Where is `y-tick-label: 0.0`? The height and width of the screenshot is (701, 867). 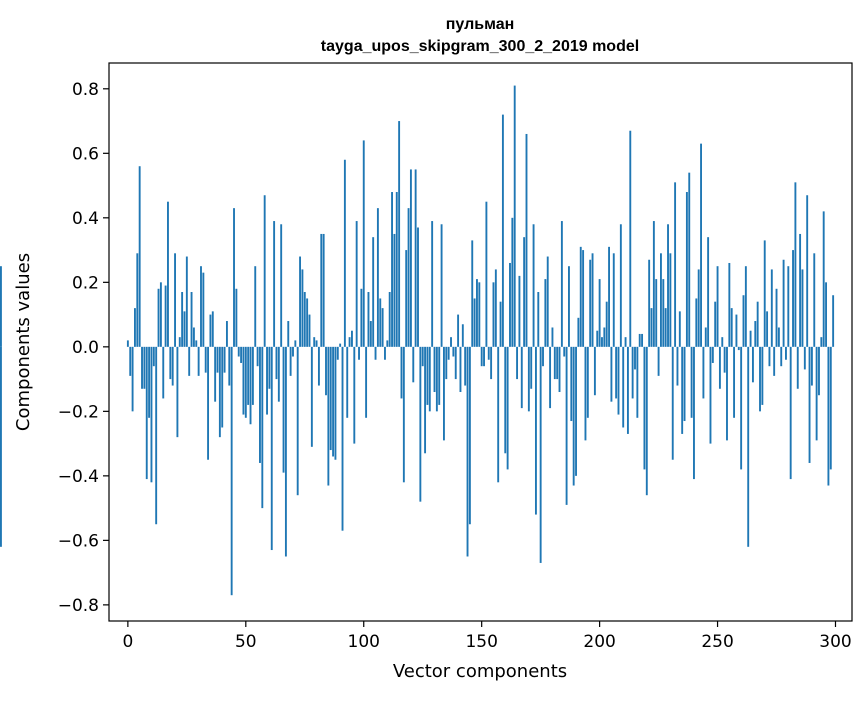
y-tick-label: 0.0 is located at coordinates (85, 348).